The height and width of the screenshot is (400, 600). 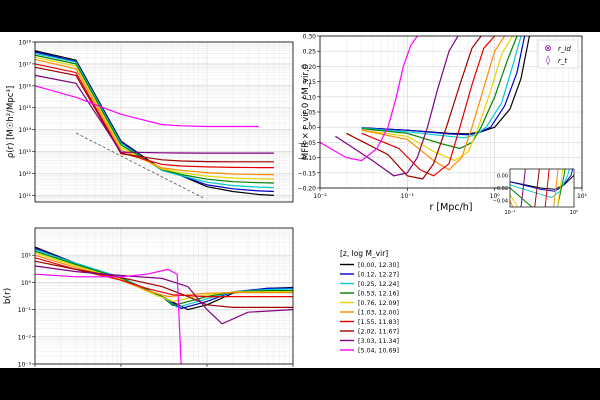 What do you see at coordinates (307, 189) in the screenshot?
I see `mfr-ytick-label: −0.20` at bounding box center [307, 189].